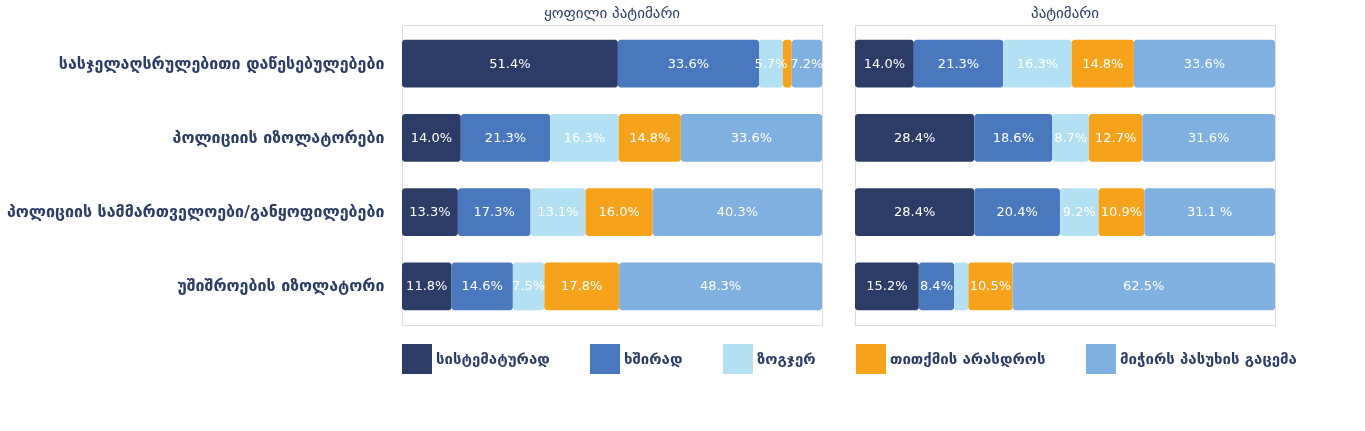 The height and width of the screenshot is (431, 1365). What do you see at coordinates (612, 13) in the screenshot?
I see `chart-title: ყოფილი პატიმარი` at bounding box center [612, 13].